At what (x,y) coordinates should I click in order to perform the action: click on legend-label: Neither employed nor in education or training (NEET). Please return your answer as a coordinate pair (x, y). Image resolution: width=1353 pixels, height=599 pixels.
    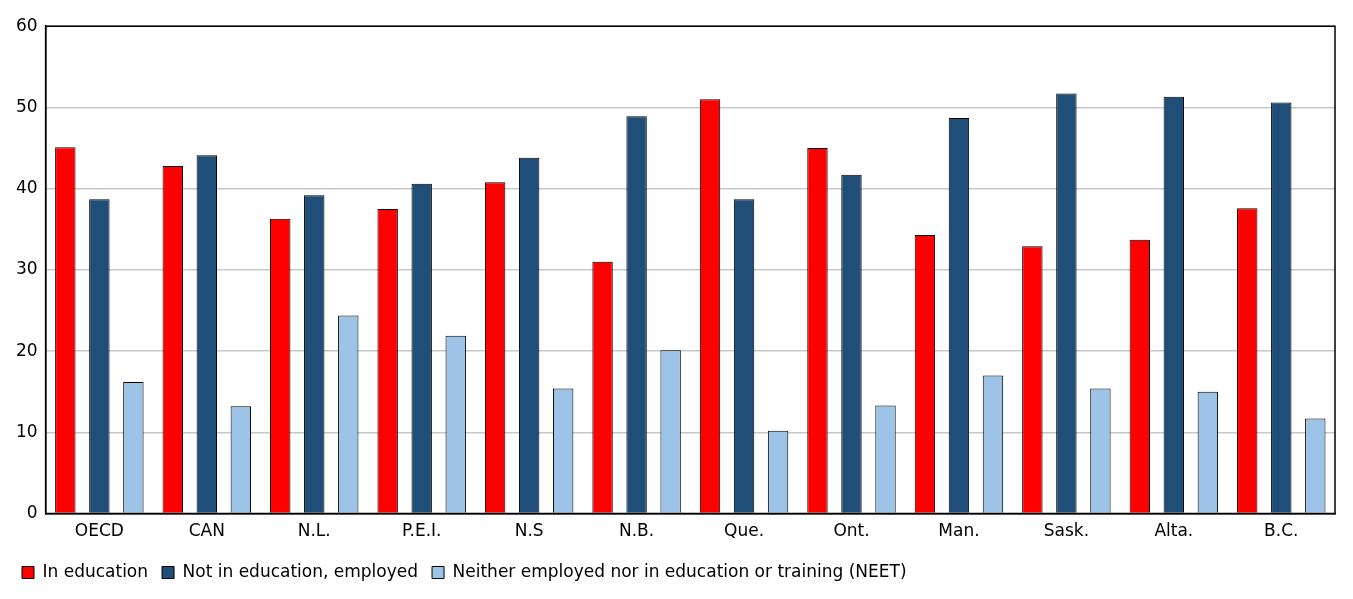
    Looking at the image, I should click on (679, 570).